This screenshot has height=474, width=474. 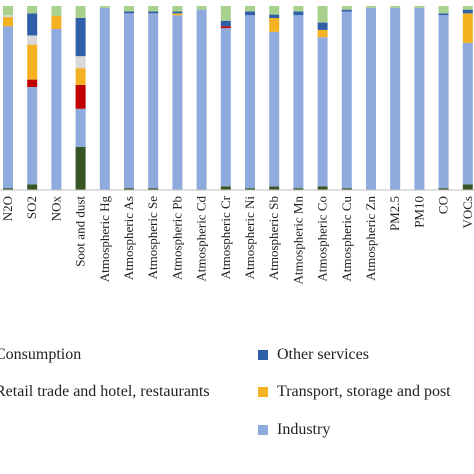 What do you see at coordinates (177, 9) in the screenshot?
I see `bar-segment-atmospheric-pb-green` at bounding box center [177, 9].